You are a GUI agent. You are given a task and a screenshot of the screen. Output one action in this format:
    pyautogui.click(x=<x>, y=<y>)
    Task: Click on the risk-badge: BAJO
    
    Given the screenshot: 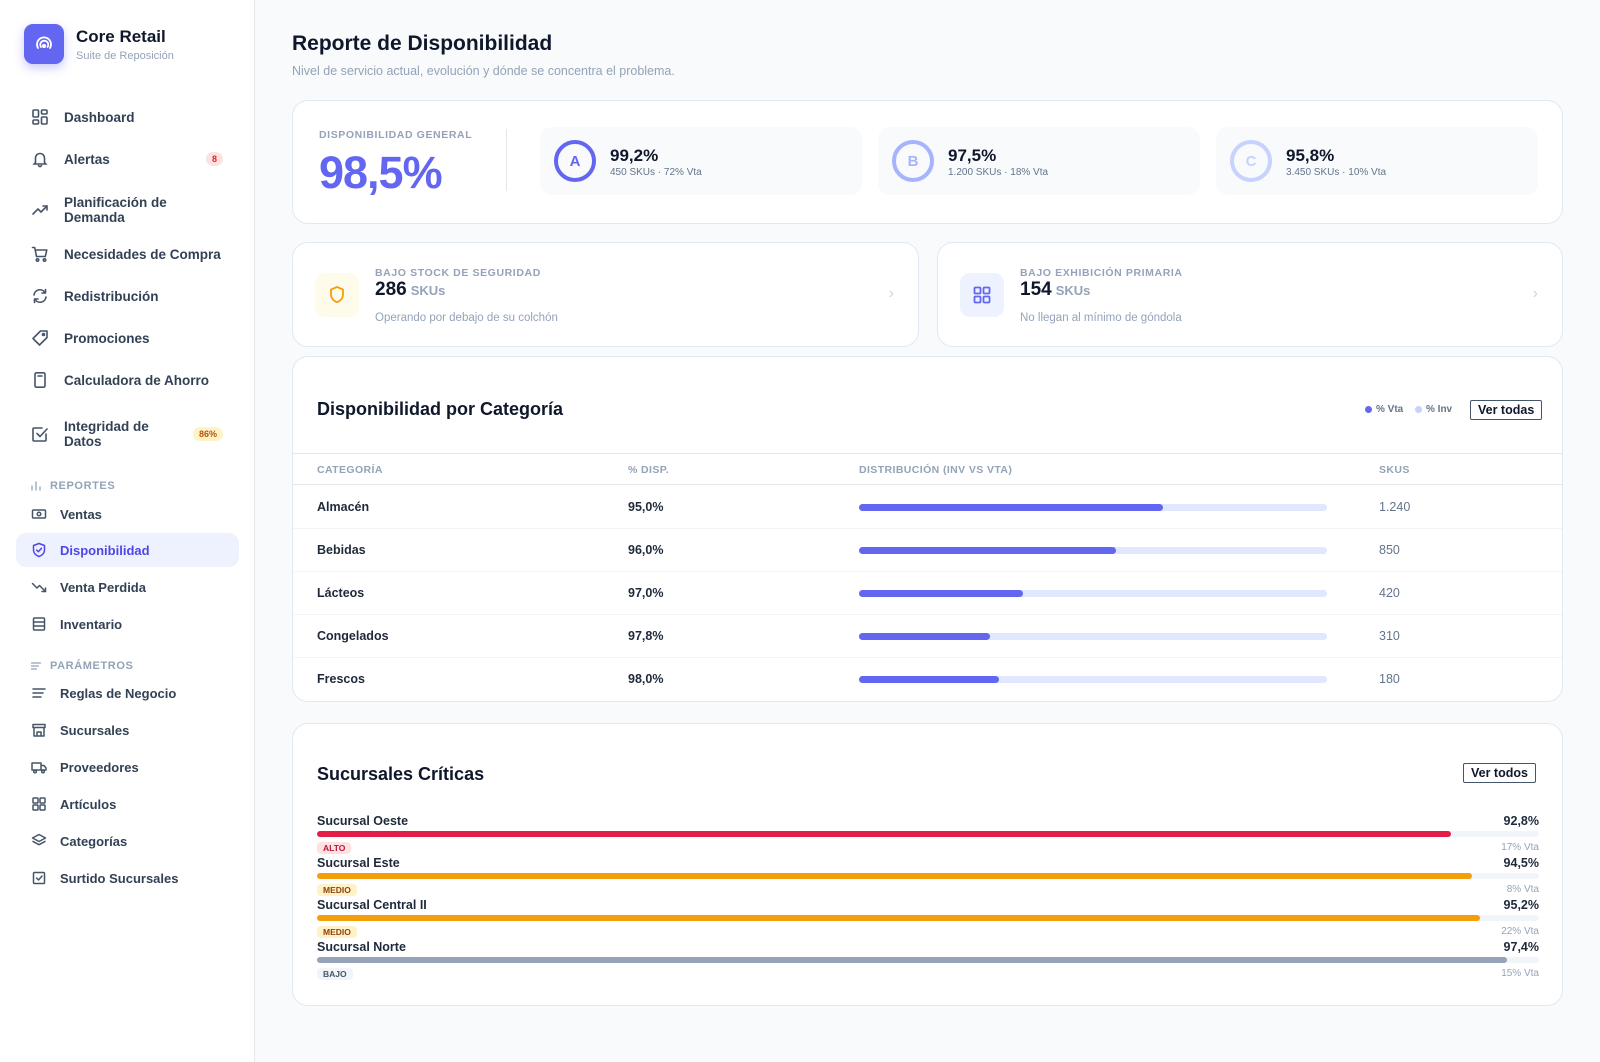 What is the action you would take?
    pyautogui.click(x=335, y=974)
    